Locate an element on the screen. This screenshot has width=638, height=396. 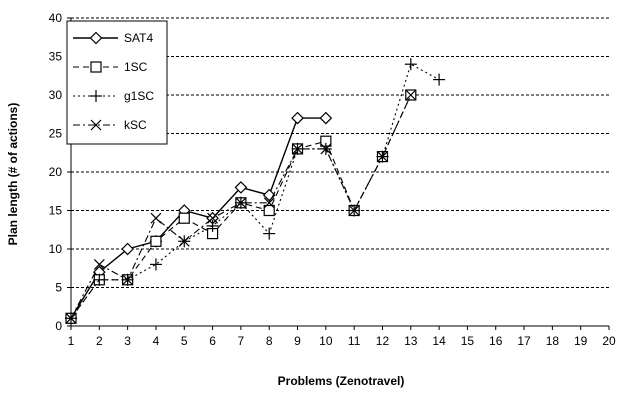
x-tick-label: 7 is located at coordinates (241, 341).